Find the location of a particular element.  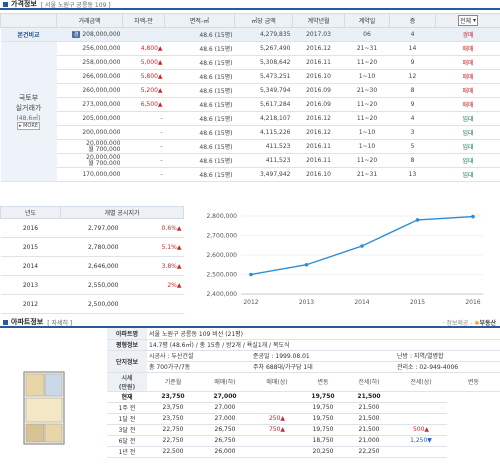

apt-detail-link: [ 자세히 ] is located at coordinates (60, 323).